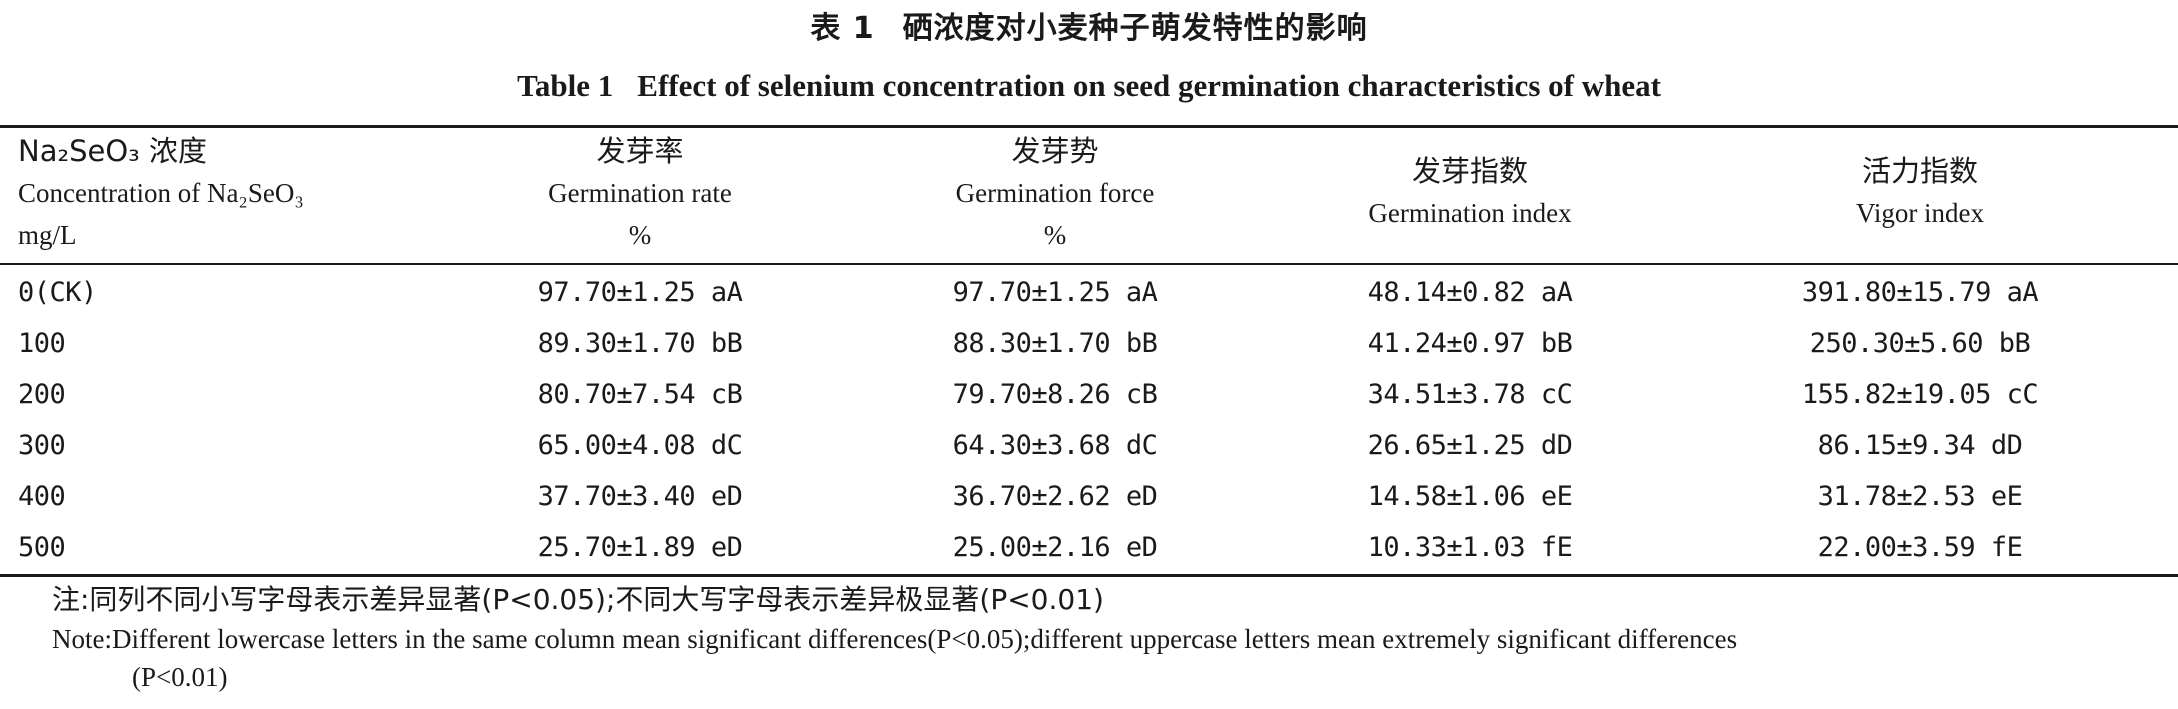 Image resolution: width=2178 pixels, height=709 pixels. I want to click on table-cell: 48.14±0.82 aA, so click(1470, 292).